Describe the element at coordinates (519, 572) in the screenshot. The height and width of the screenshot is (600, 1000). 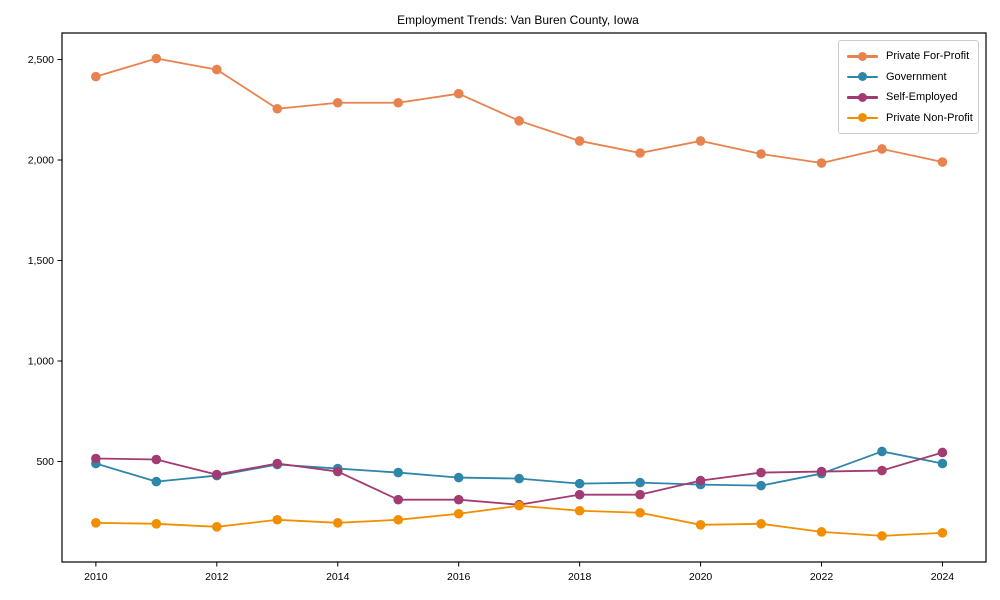
I see `x-axis: 2010 2012 2014 2016 2018 2020 2022 2024` at that location.